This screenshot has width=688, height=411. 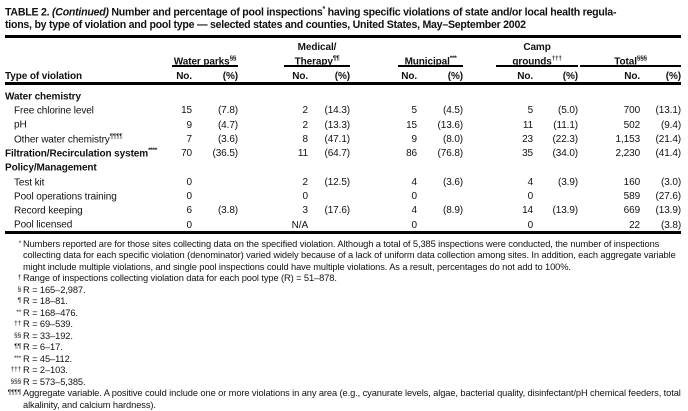 I want to click on cell: (34.0), so click(x=565, y=154).